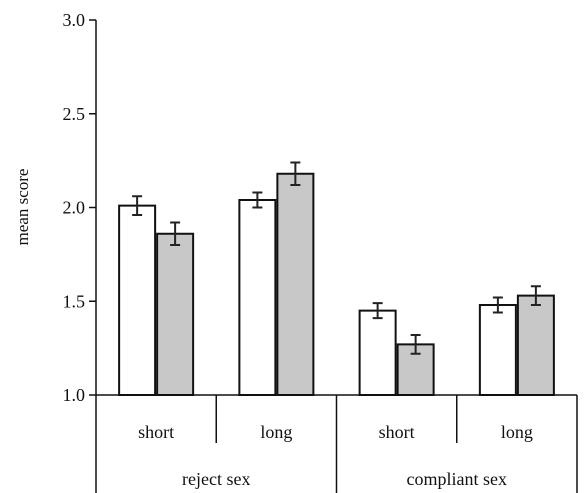  Describe the element at coordinates (457, 479) in the screenshot. I see `group-label: compliant sex` at that location.